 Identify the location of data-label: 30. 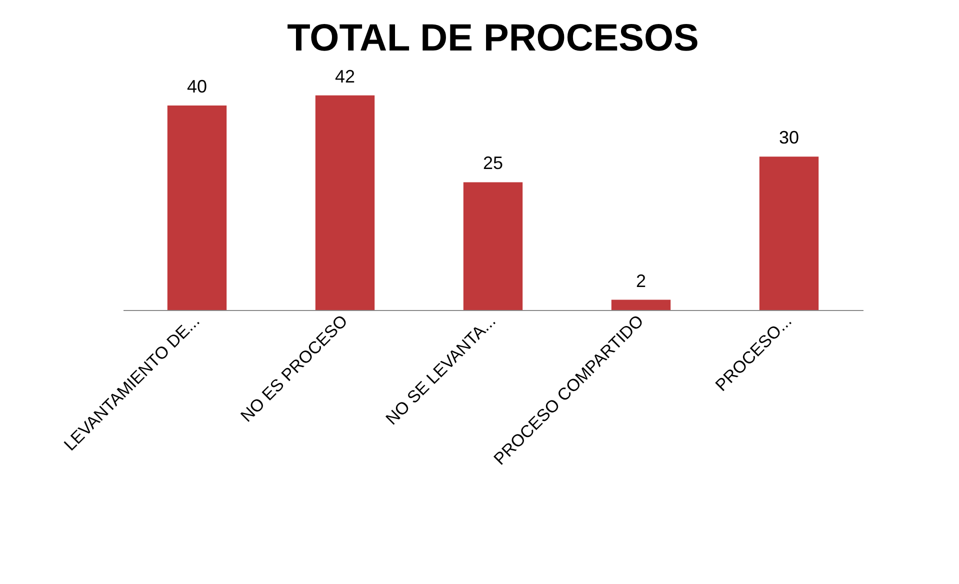
(789, 138).